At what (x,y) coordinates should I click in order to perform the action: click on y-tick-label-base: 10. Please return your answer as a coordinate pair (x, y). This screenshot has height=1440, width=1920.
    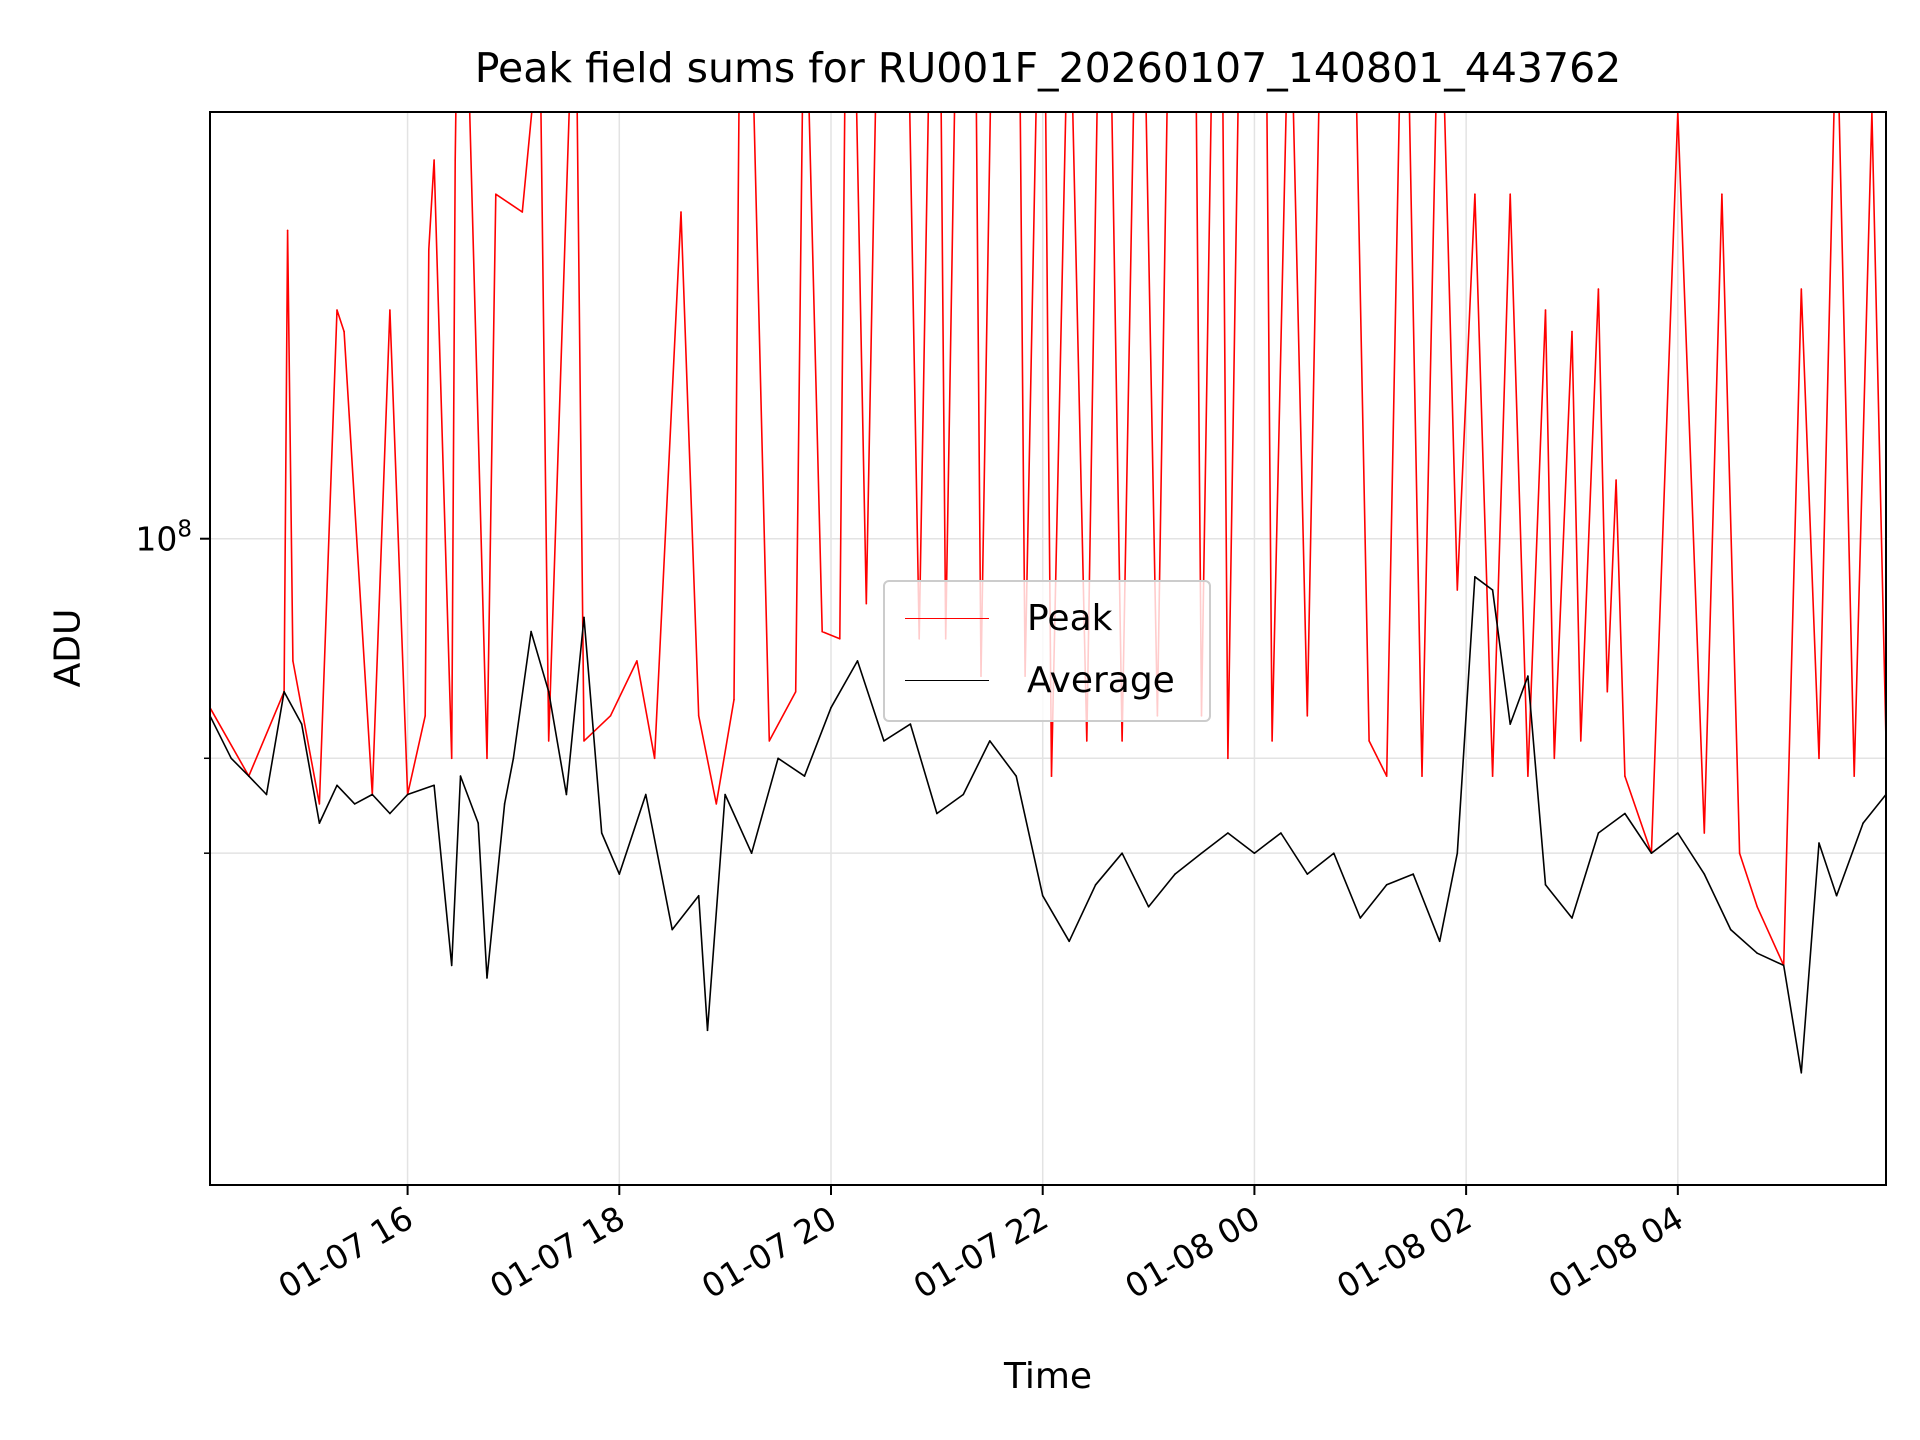
    Looking at the image, I should click on (156, 539).